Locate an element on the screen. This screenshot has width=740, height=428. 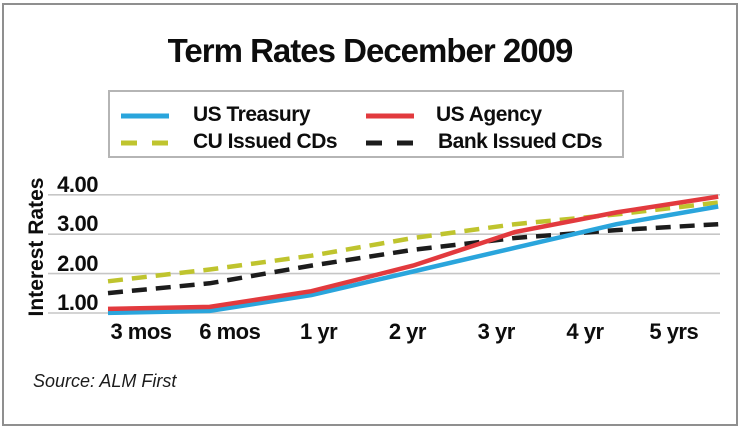
chart-title: Term Rates December 2009 is located at coordinates (370, 50).